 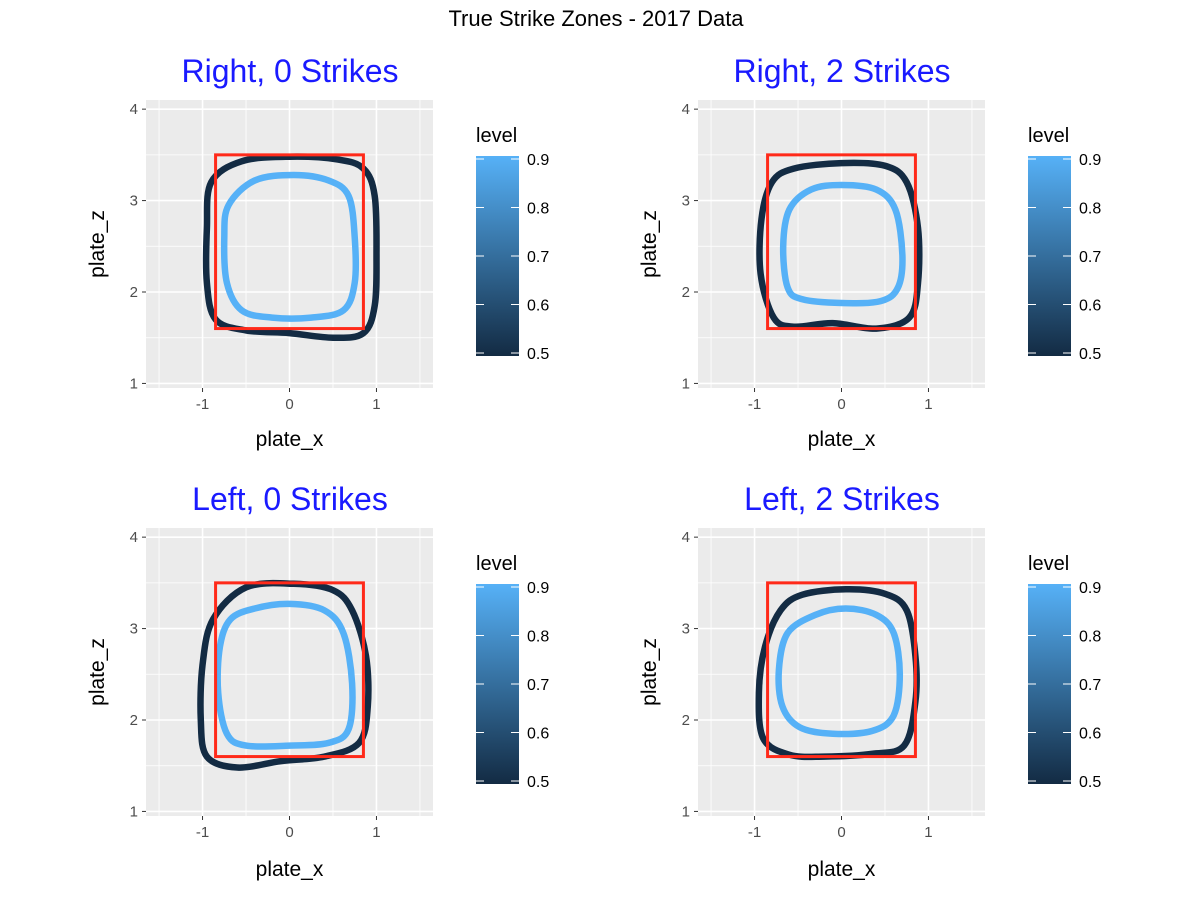 I want to click on panel-title: Right, 0 Strikes, so click(x=290, y=71).